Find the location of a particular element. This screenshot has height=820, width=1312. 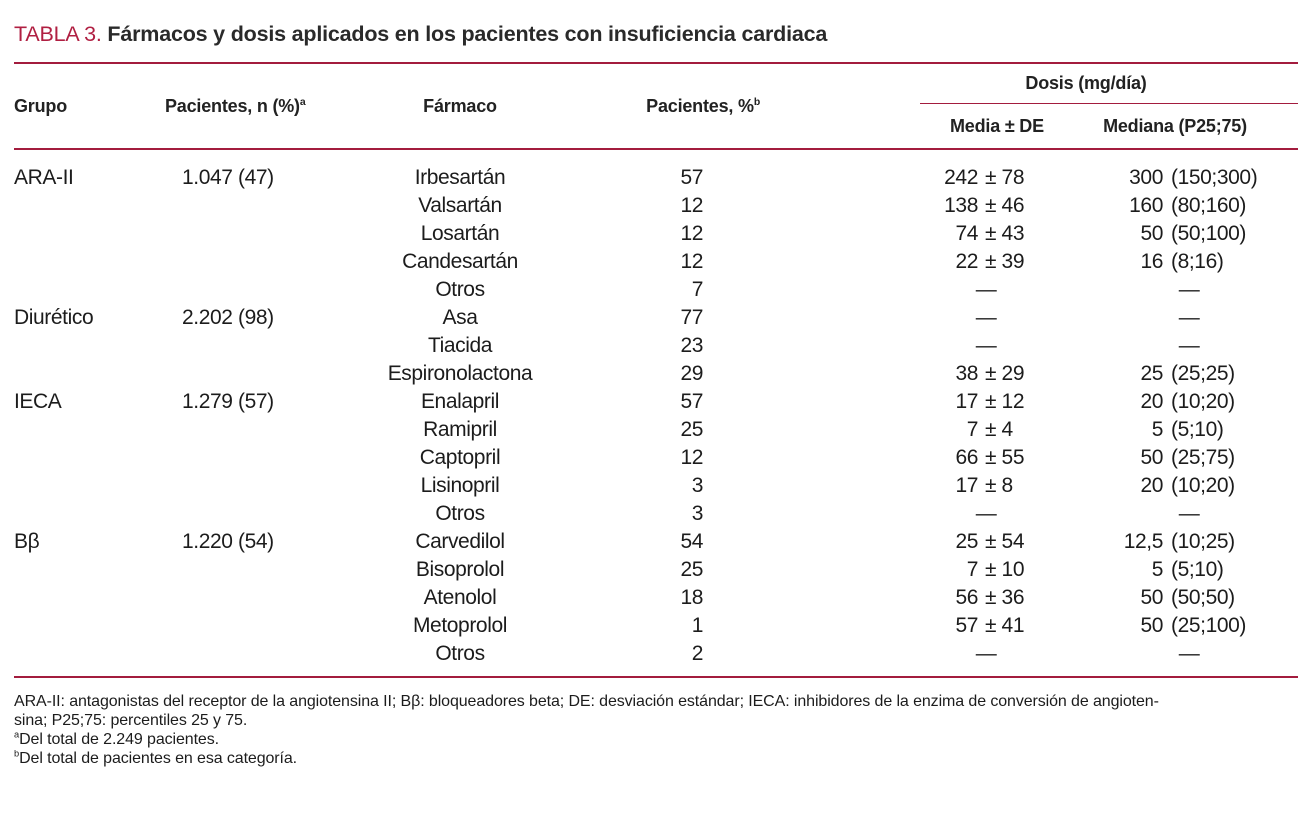

dose-value-right: ± 10 is located at coordinates (1005, 569).